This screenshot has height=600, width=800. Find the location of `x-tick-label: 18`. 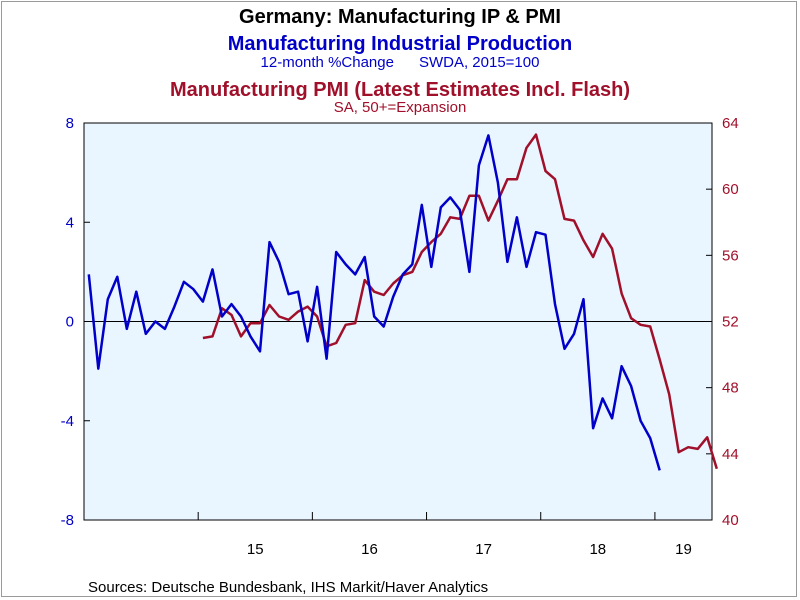

x-tick-label: 18 is located at coordinates (597, 549).